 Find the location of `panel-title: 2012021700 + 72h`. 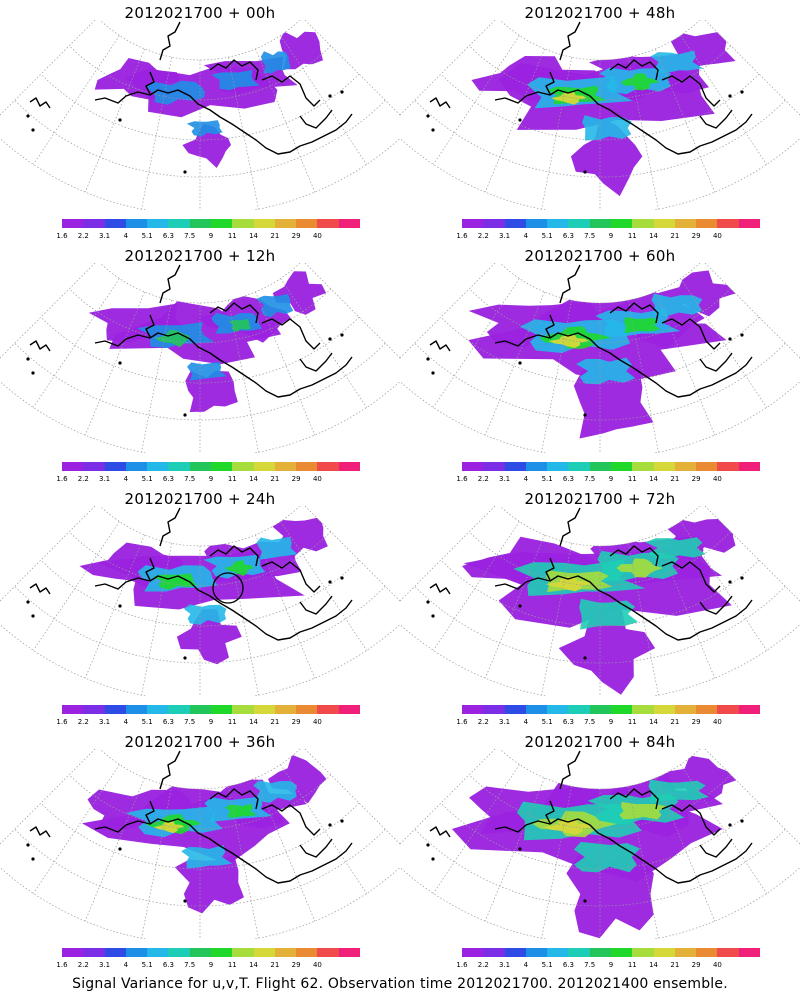

panel-title: 2012021700 + 72h is located at coordinates (600, 499).